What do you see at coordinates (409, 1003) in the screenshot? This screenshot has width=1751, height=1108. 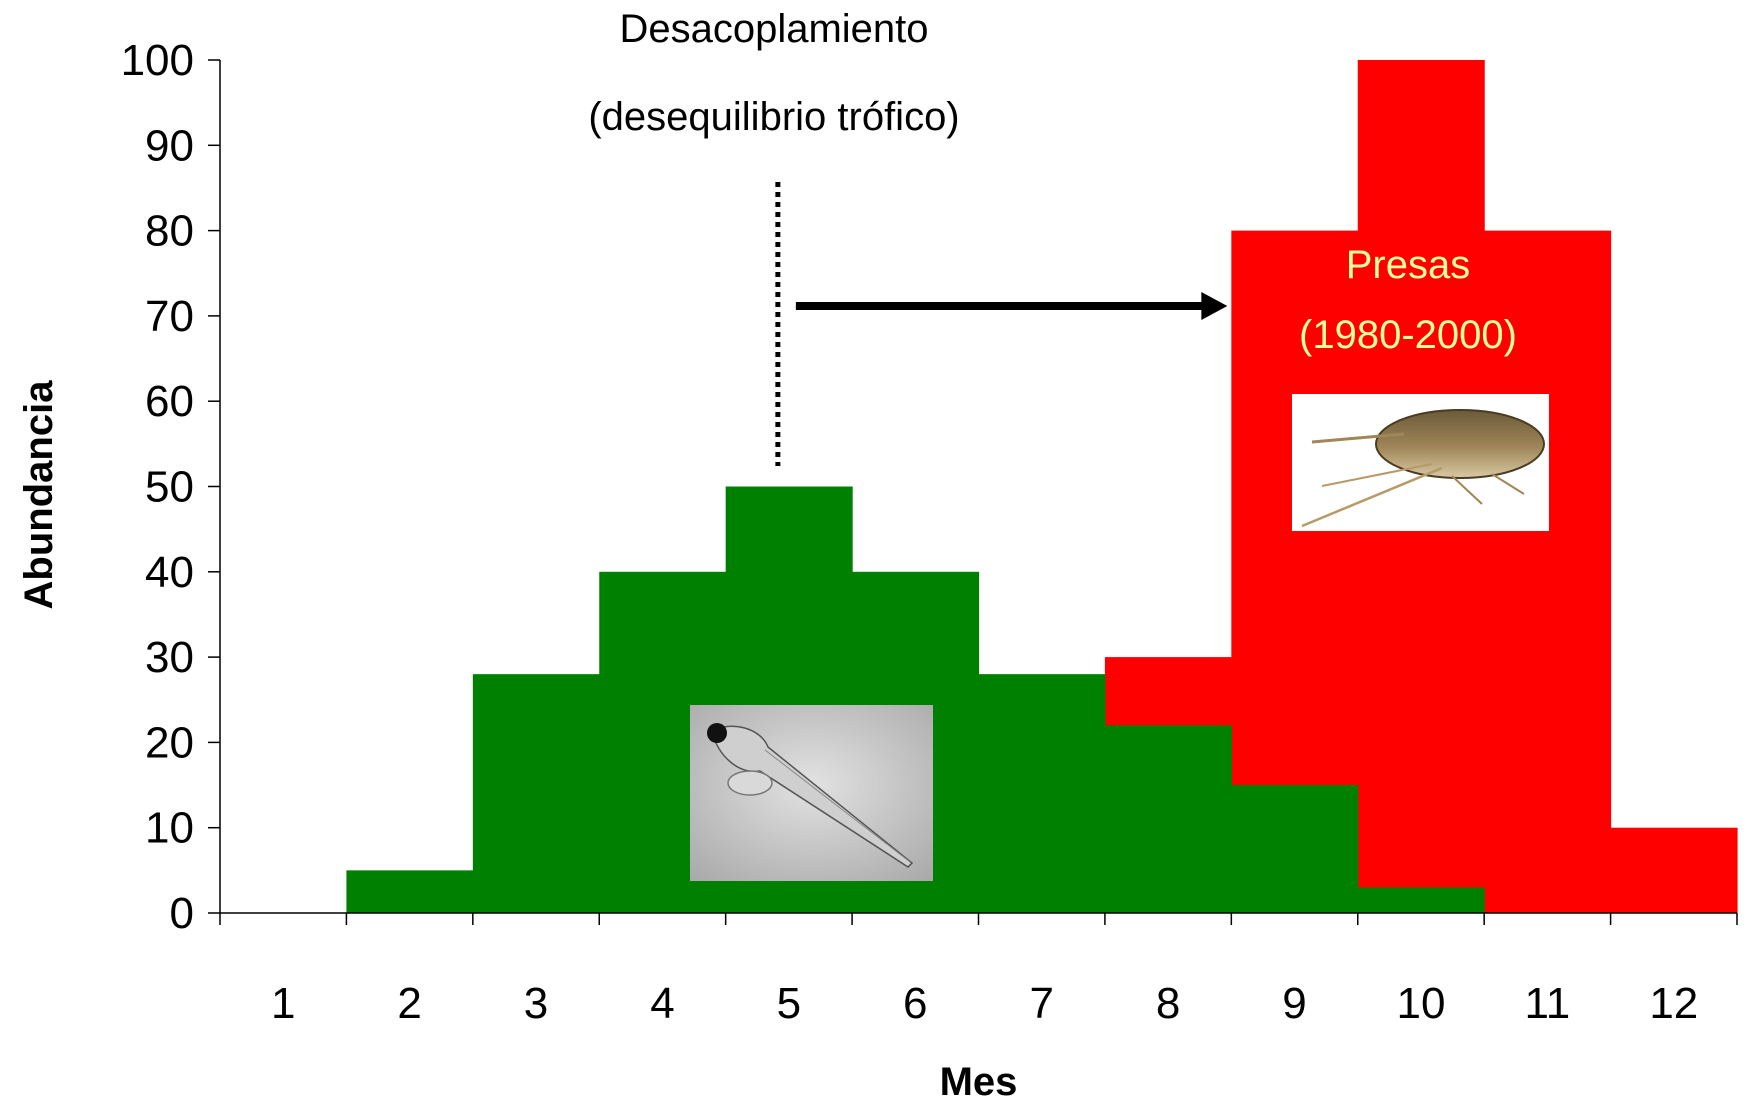 I see `x-tick-label: 2` at bounding box center [409, 1003].